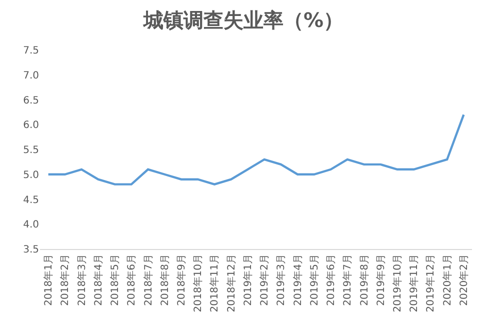 This screenshot has height=327, width=487. What do you see at coordinates (65, 280) in the screenshot?
I see `x-tick-label: 2018年2月` at bounding box center [65, 280].